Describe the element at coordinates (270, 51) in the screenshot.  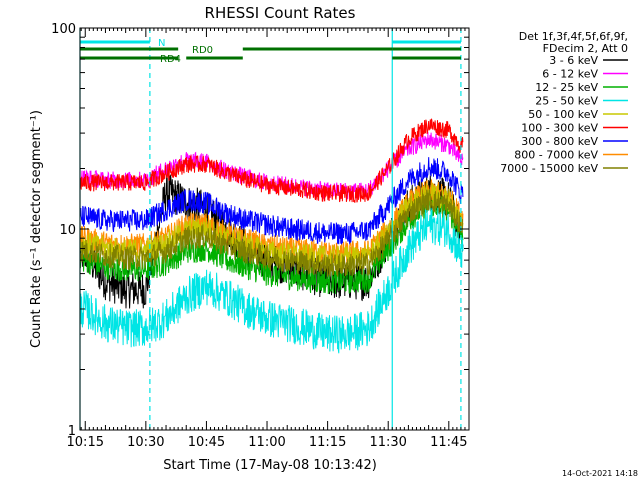
I see `flag-layer: N RD0 RD4` at that location.